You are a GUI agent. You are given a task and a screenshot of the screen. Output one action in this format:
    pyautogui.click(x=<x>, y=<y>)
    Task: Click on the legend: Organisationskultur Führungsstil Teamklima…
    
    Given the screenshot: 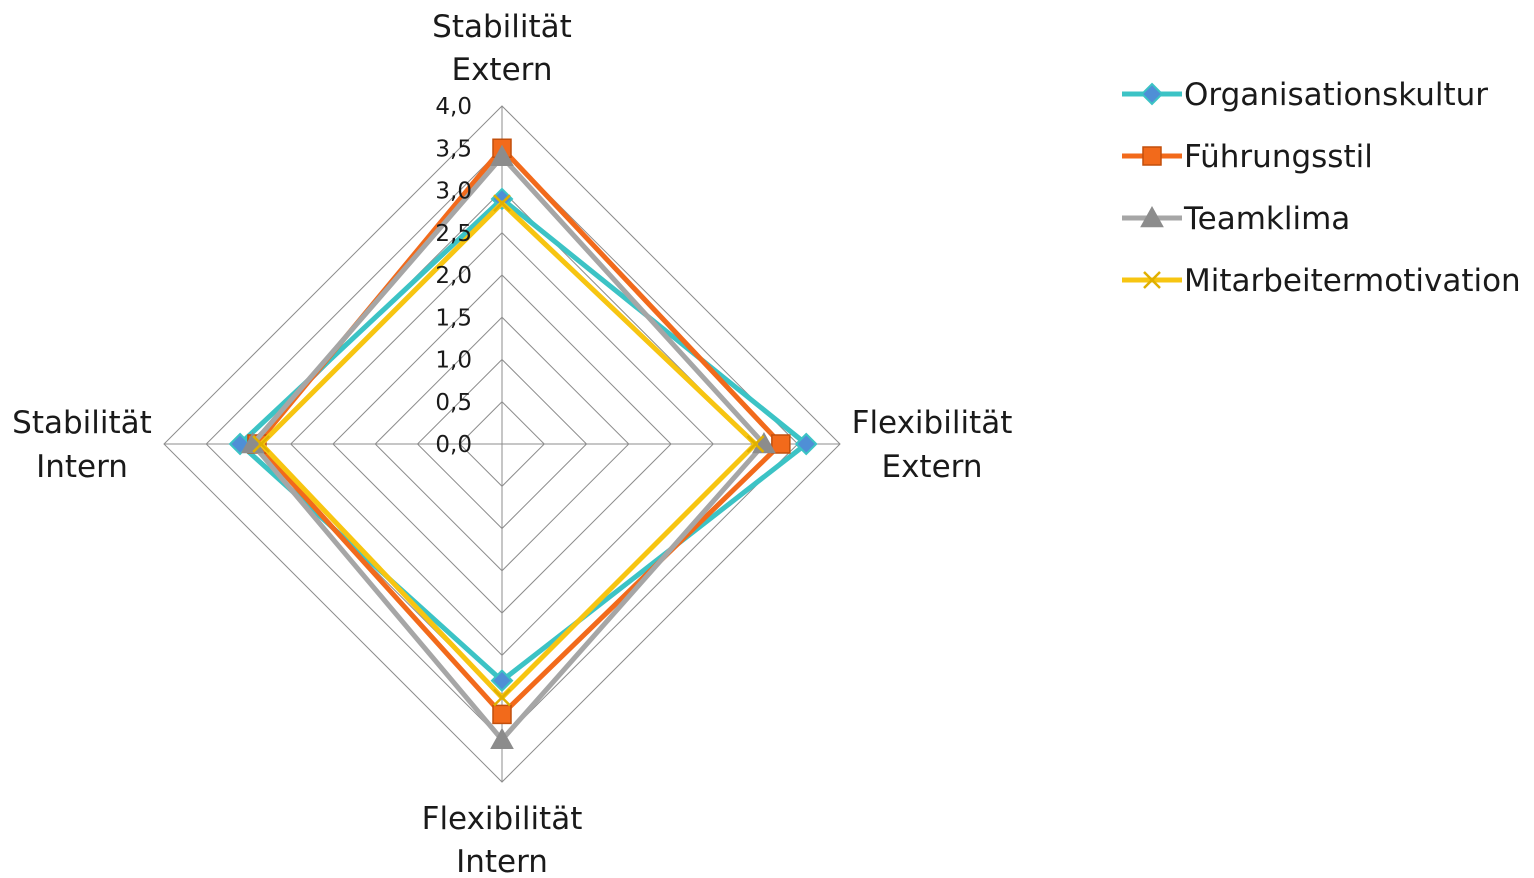 What is the action you would take?
    pyautogui.click(x=1321, y=188)
    